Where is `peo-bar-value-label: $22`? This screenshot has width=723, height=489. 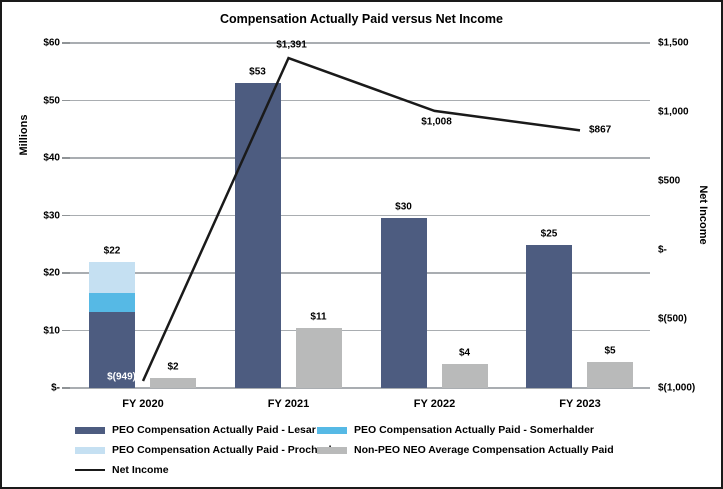
peo-bar-value-label: $22 is located at coordinates (112, 250).